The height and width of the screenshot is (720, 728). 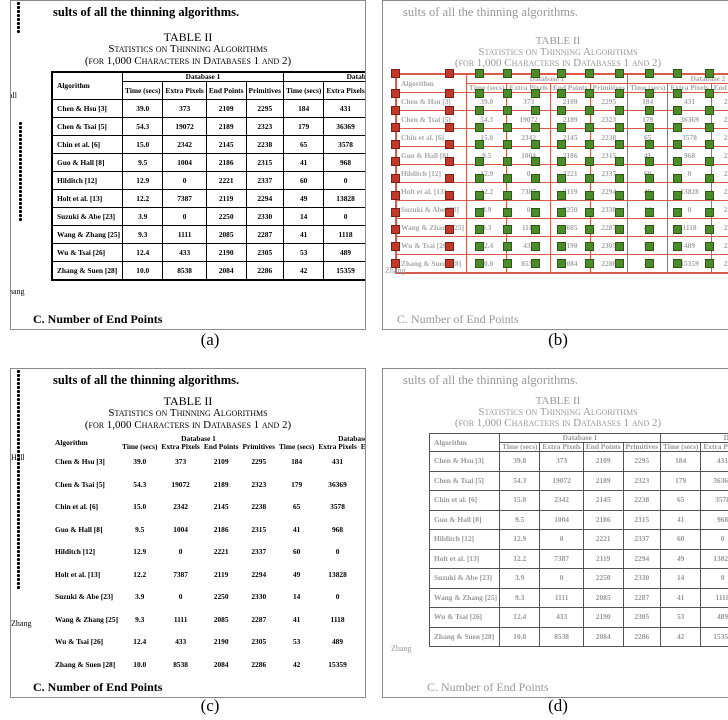 I want to click on table-cell: 2109, so click(x=603, y=461).